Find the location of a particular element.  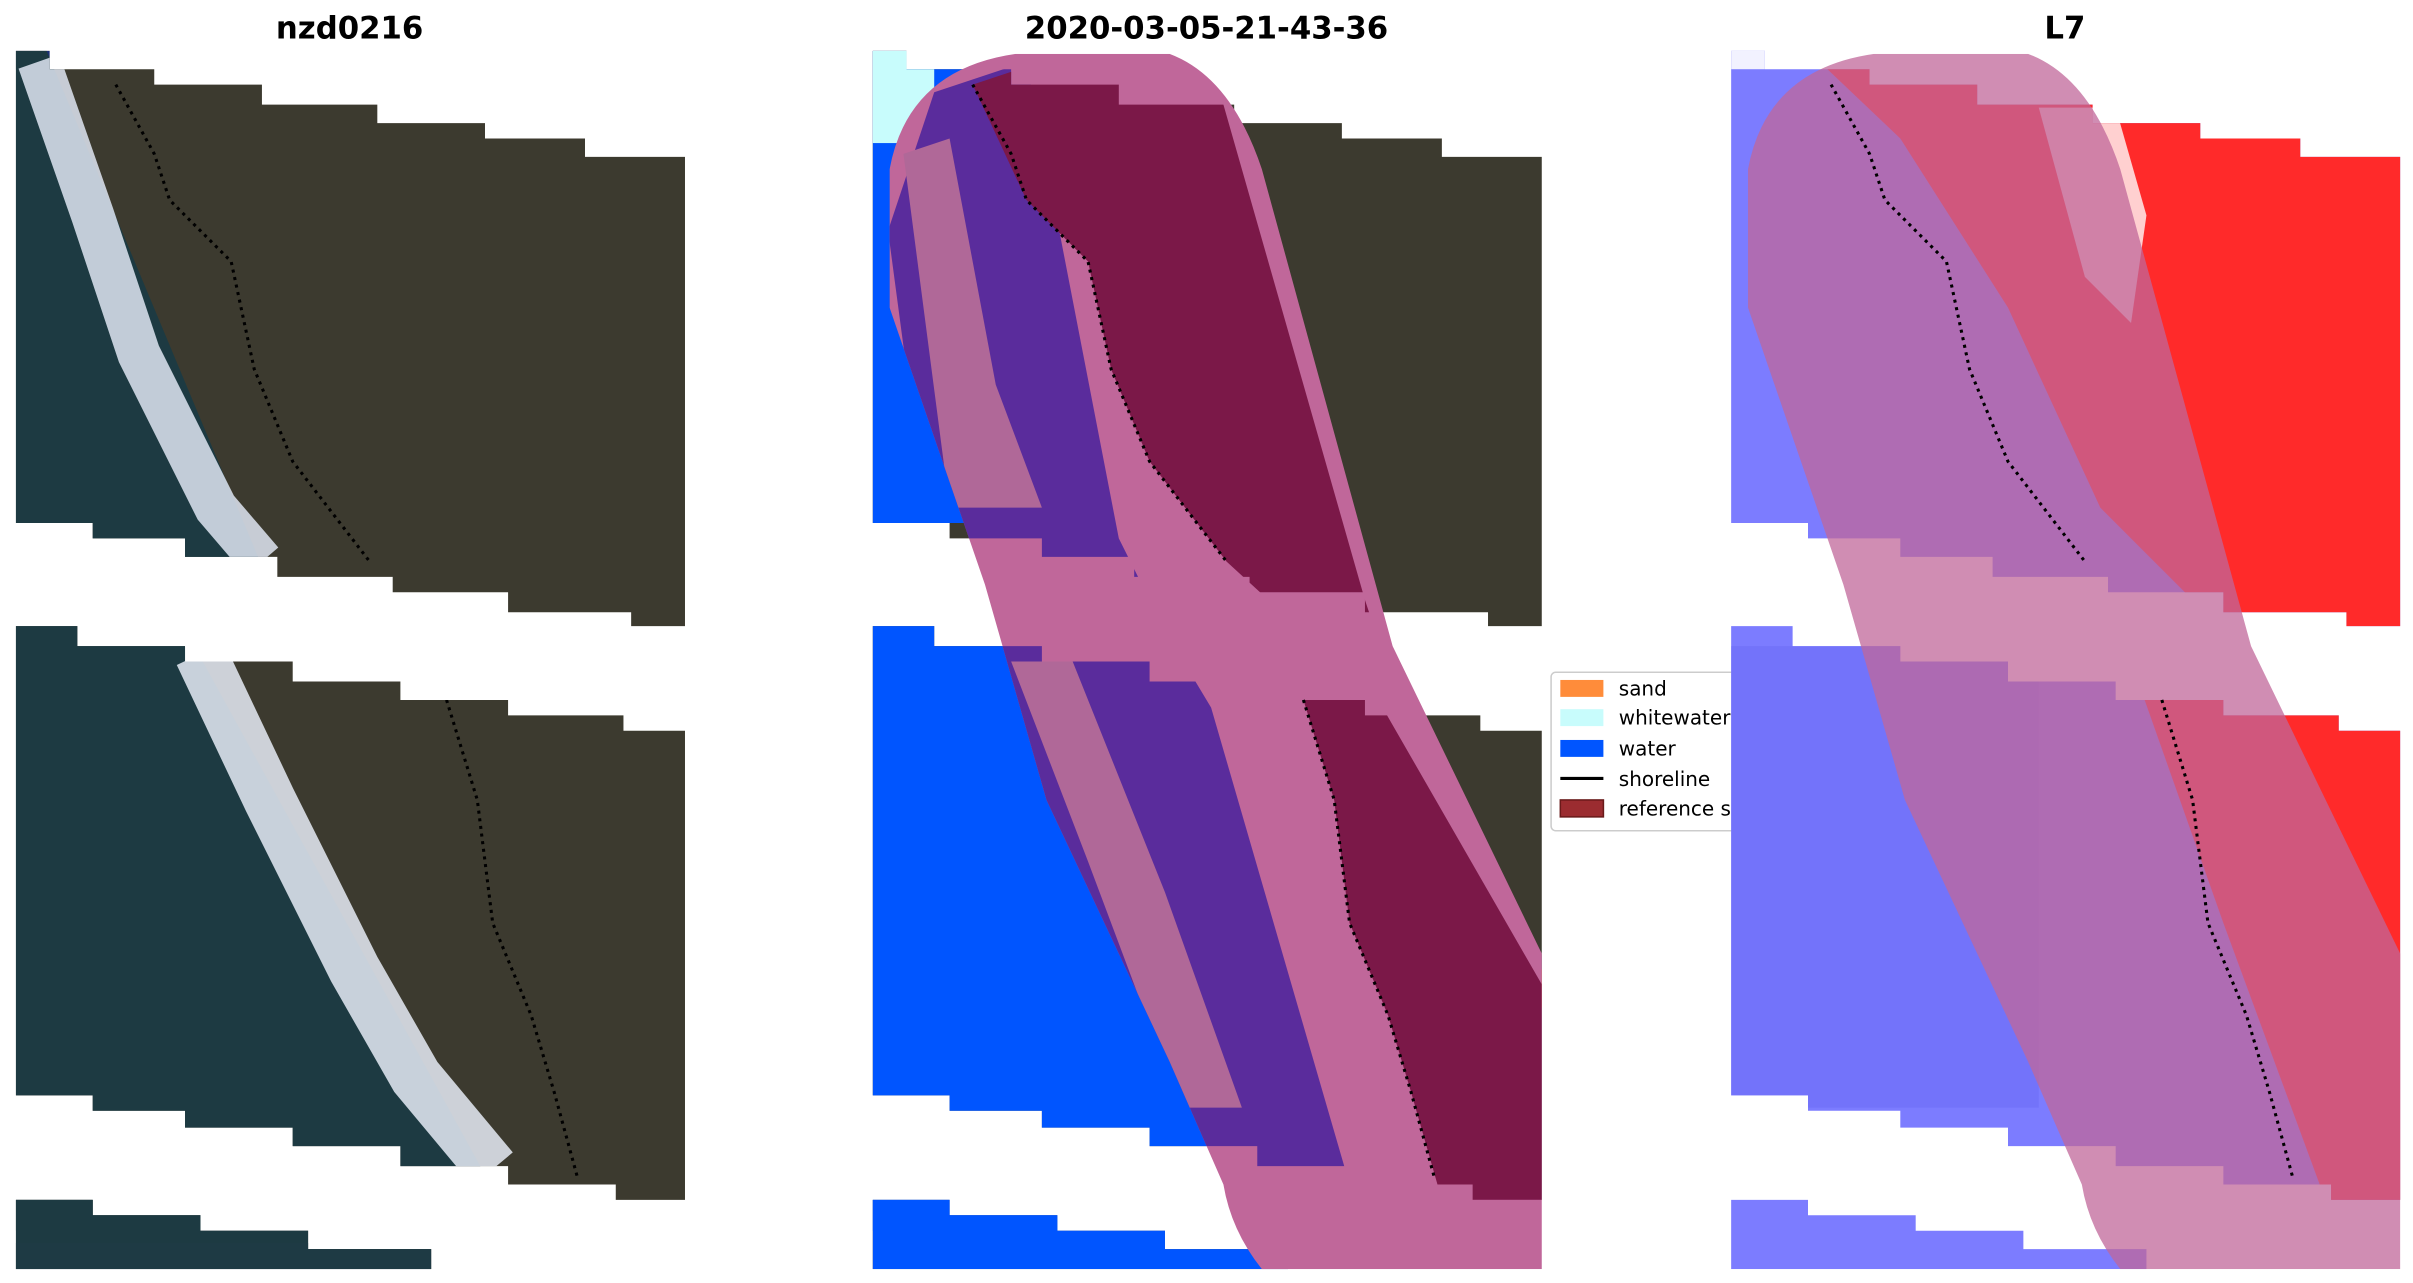

legend-label-reference: reference s is located at coordinates (1675, 808).